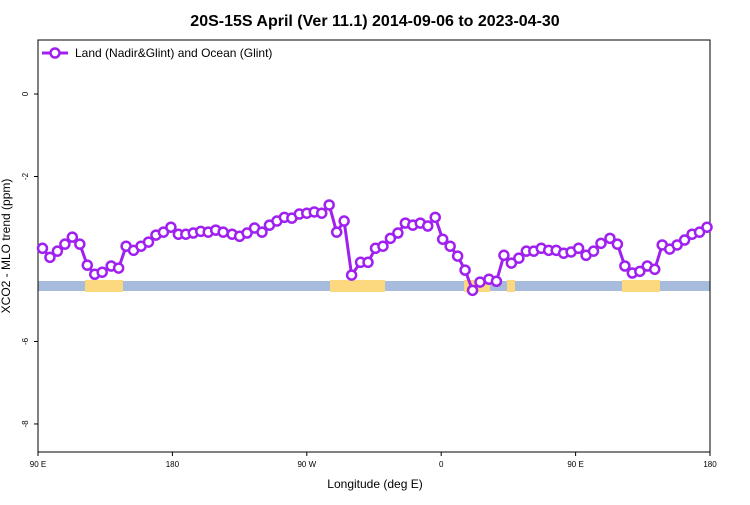 This screenshot has height=505, width=750. What do you see at coordinates (25, 176) in the screenshot?
I see `y-tick-label: -2` at bounding box center [25, 176].